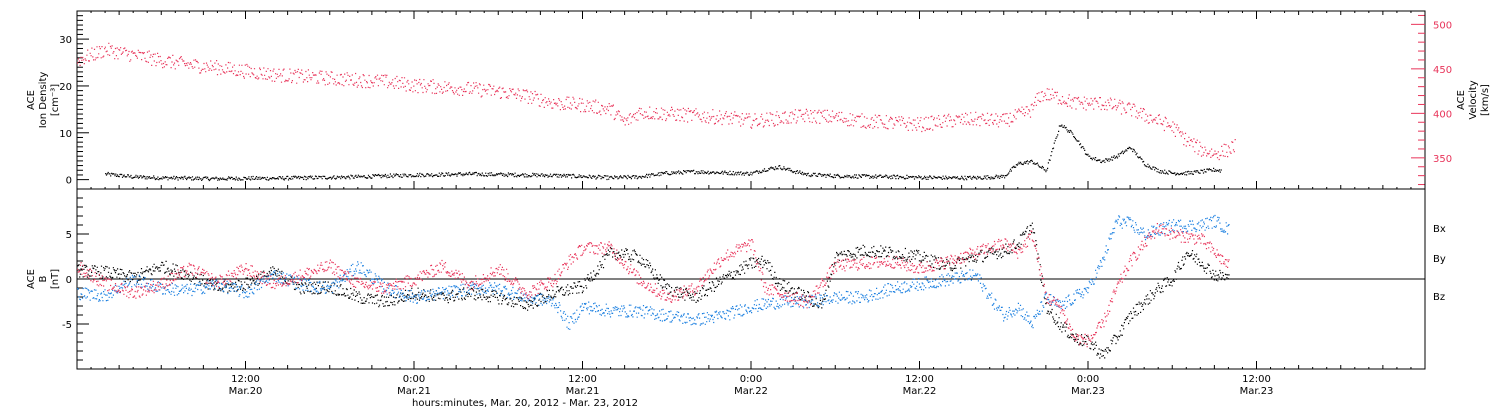 The width and height of the screenshot is (1500, 410). What do you see at coordinates (55, 100) in the screenshot?
I see `density-label-line3: [cm⁻³]` at bounding box center [55, 100].